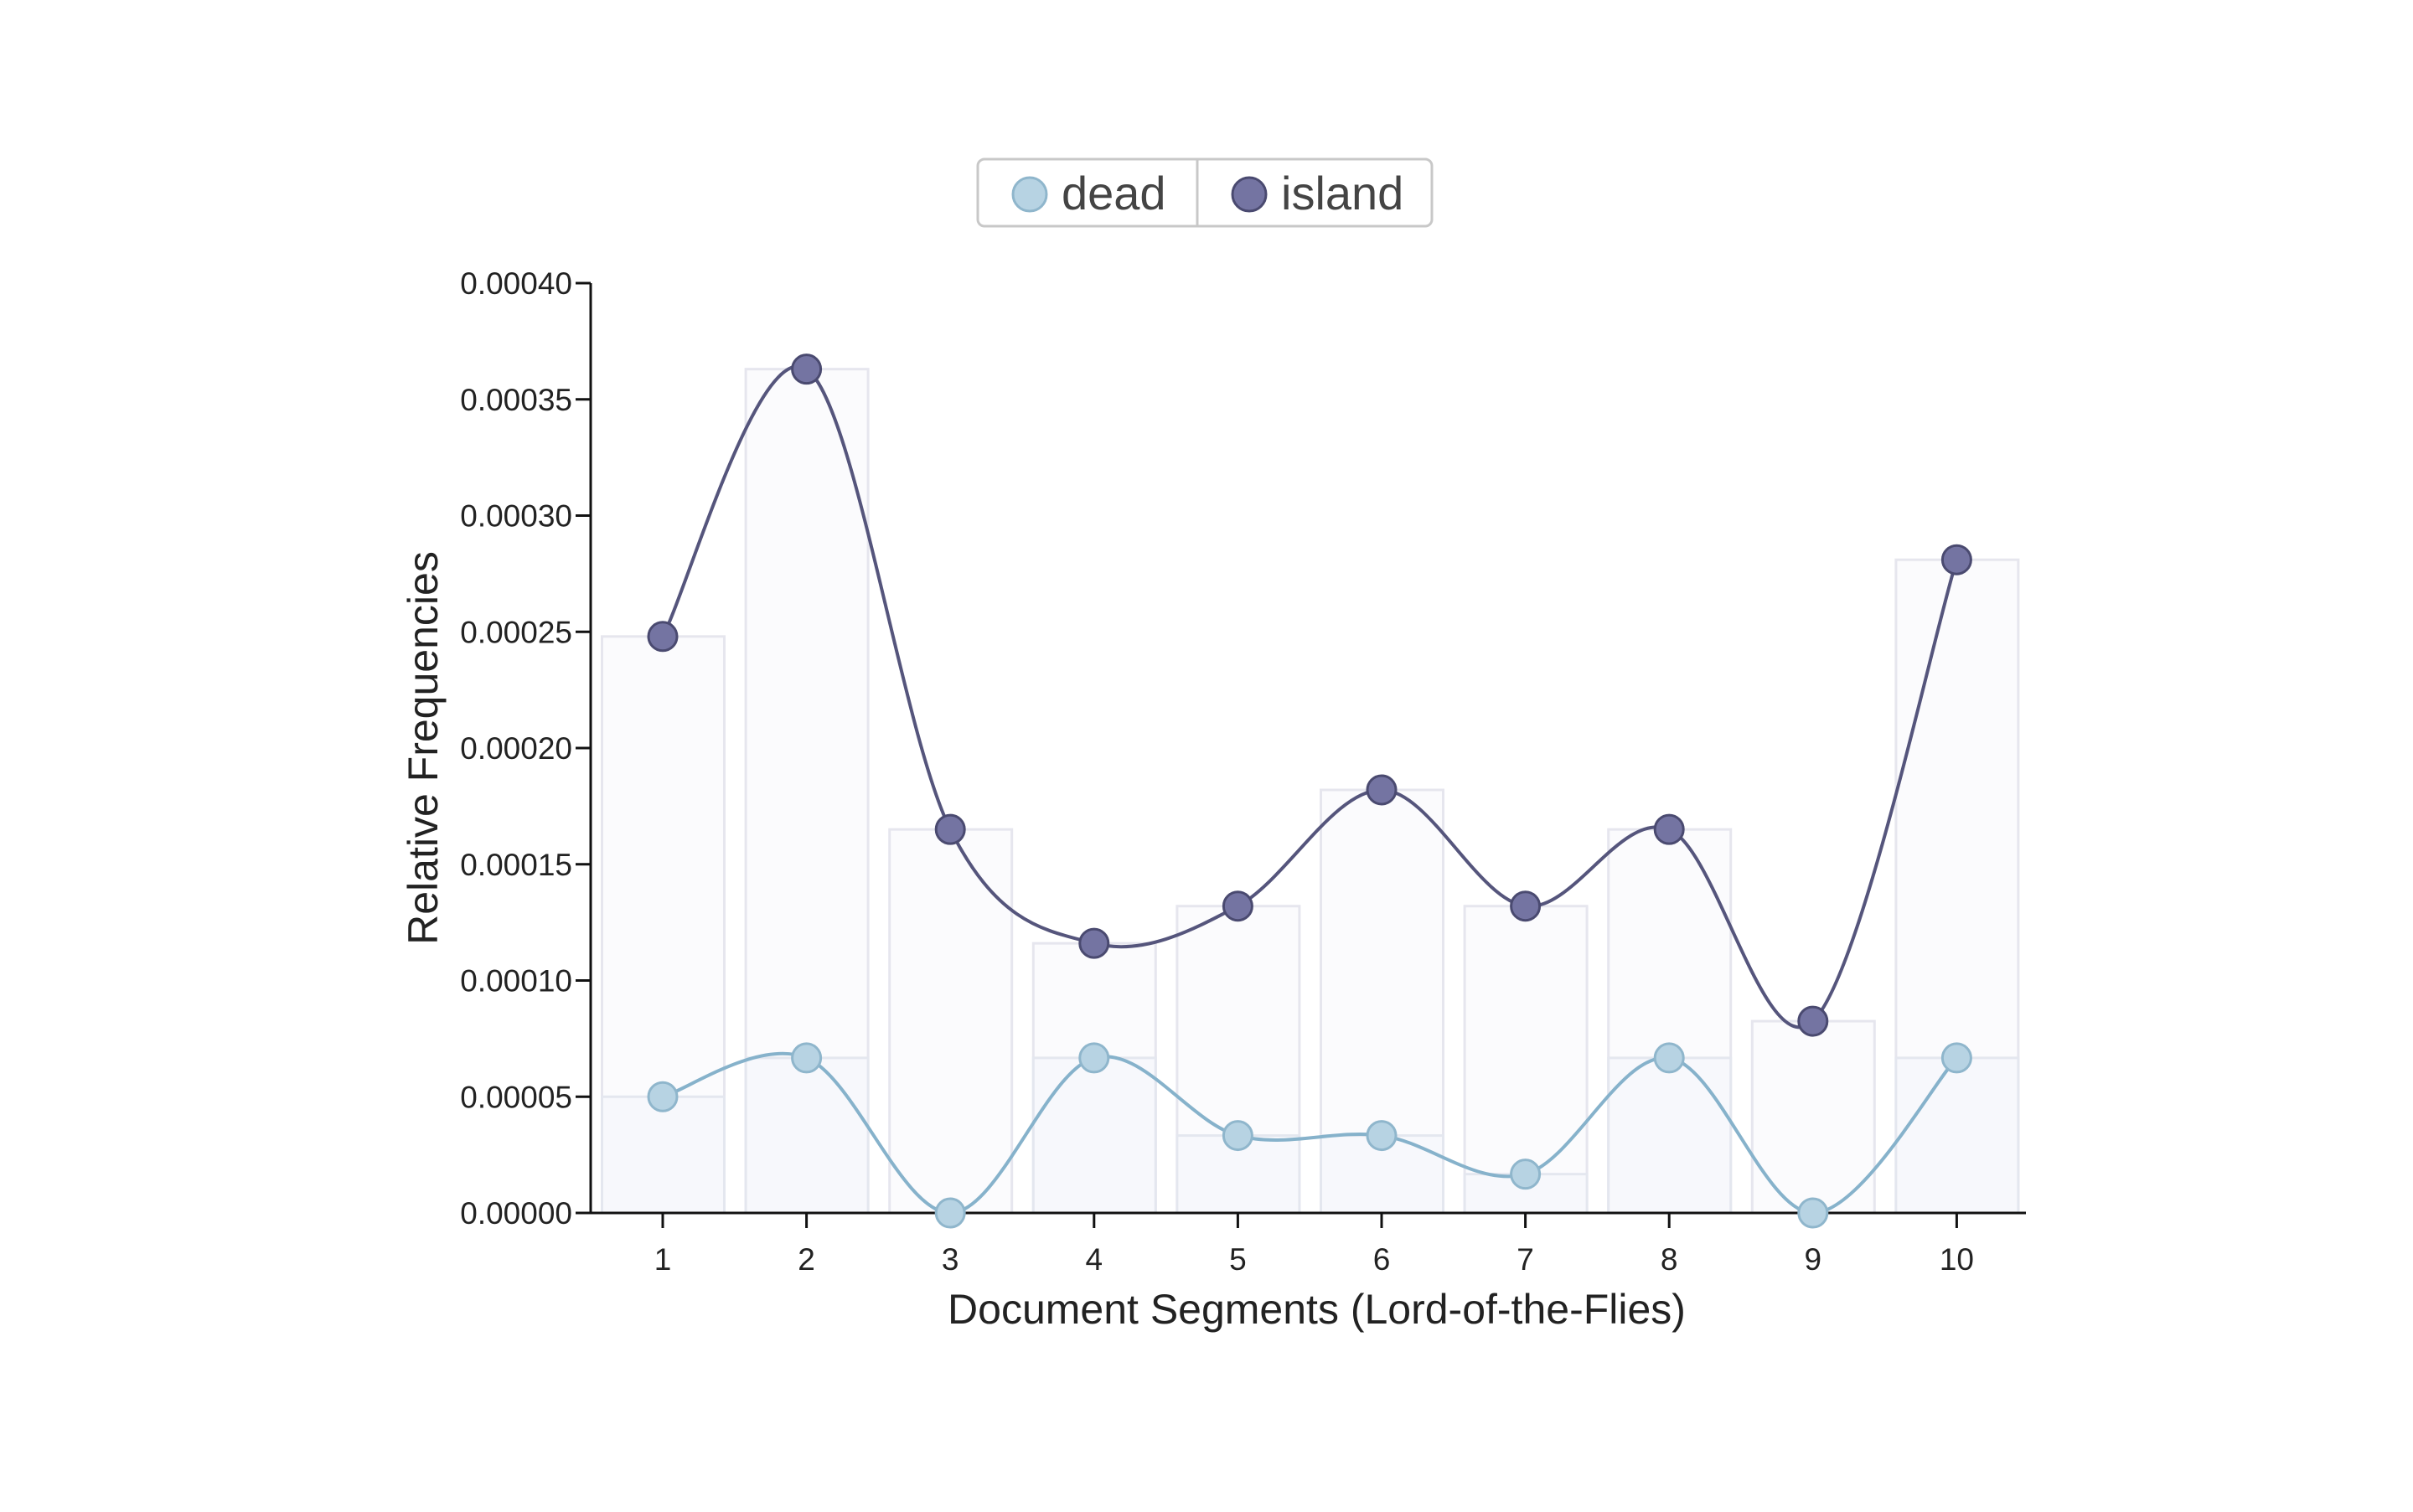 The height and width of the screenshot is (1512, 2413). Describe the element at coordinates (516, 981) in the screenshot. I see `y-tick-label: 0.00010` at that location.